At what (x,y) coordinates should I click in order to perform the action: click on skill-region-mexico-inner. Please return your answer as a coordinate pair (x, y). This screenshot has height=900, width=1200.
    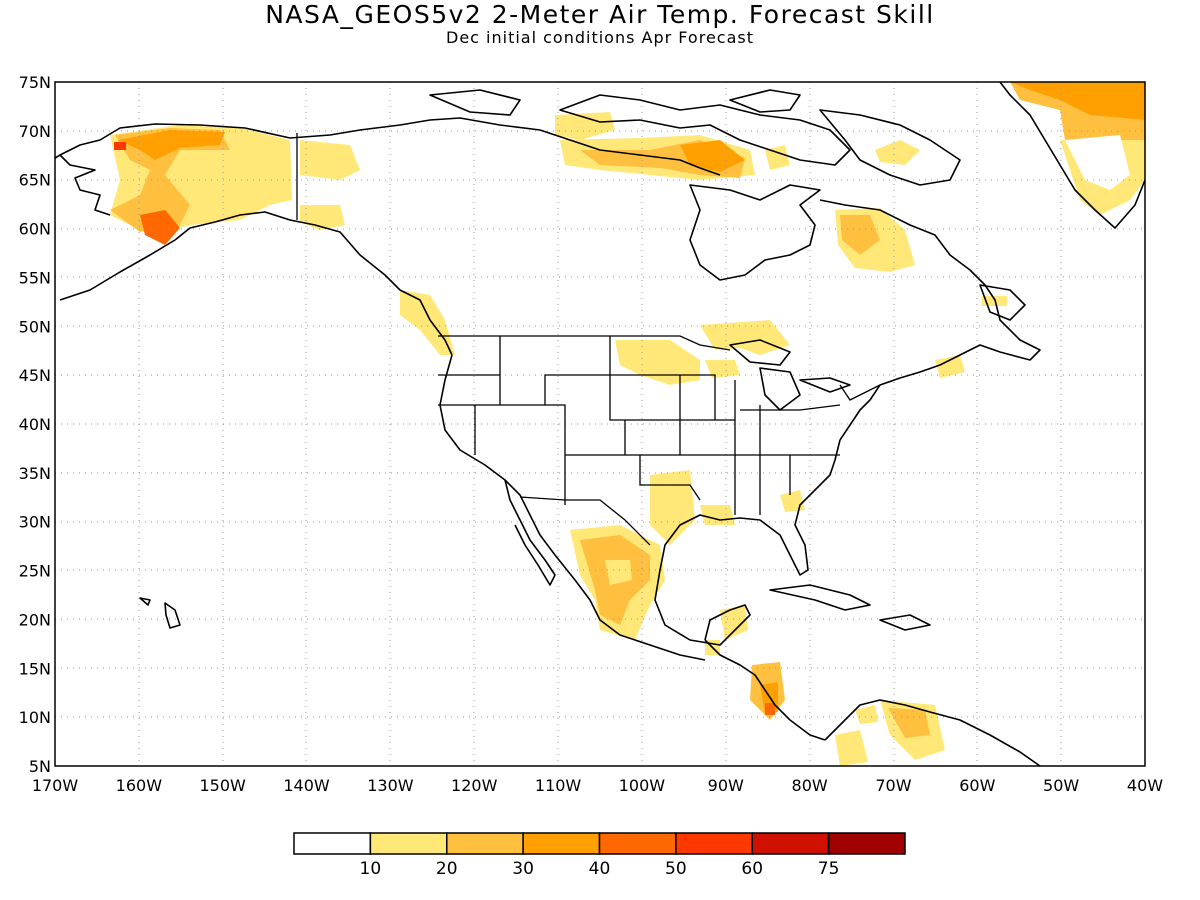
    Looking at the image, I should click on (618, 572).